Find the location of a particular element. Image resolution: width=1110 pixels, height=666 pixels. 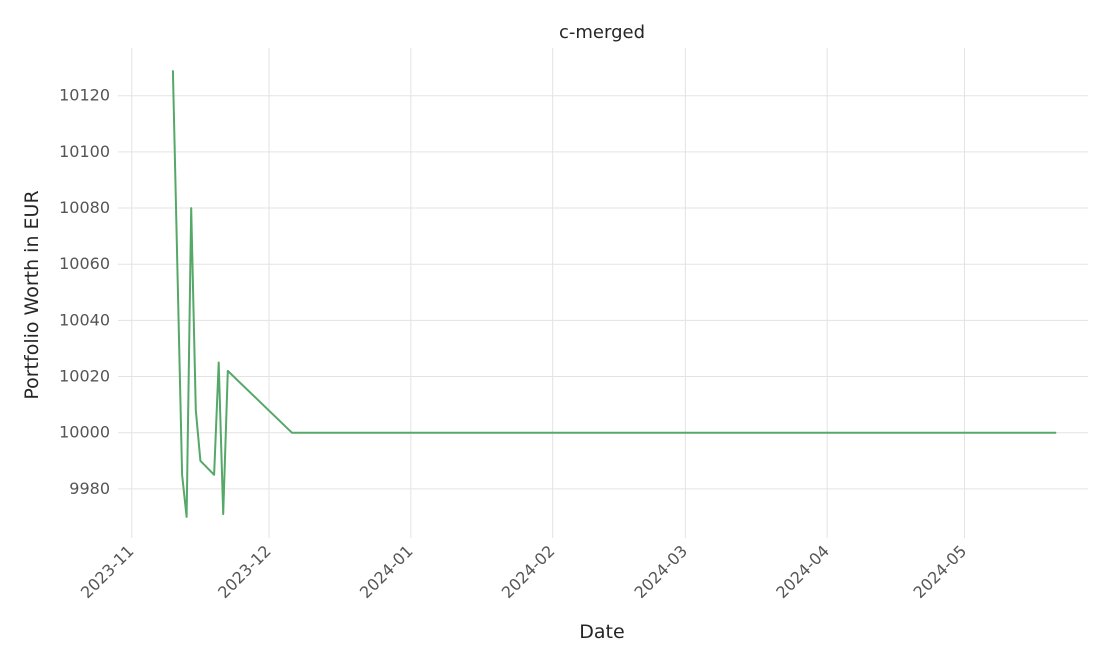

x-tick-label: 2024-01 is located at coordinates (386, 571).